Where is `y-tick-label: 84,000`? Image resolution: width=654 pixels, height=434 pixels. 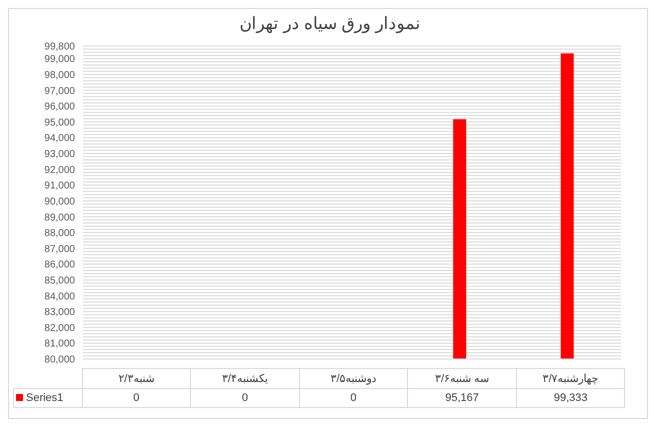 y-tick-label: 84,000 is located at coordinates (60, 296).